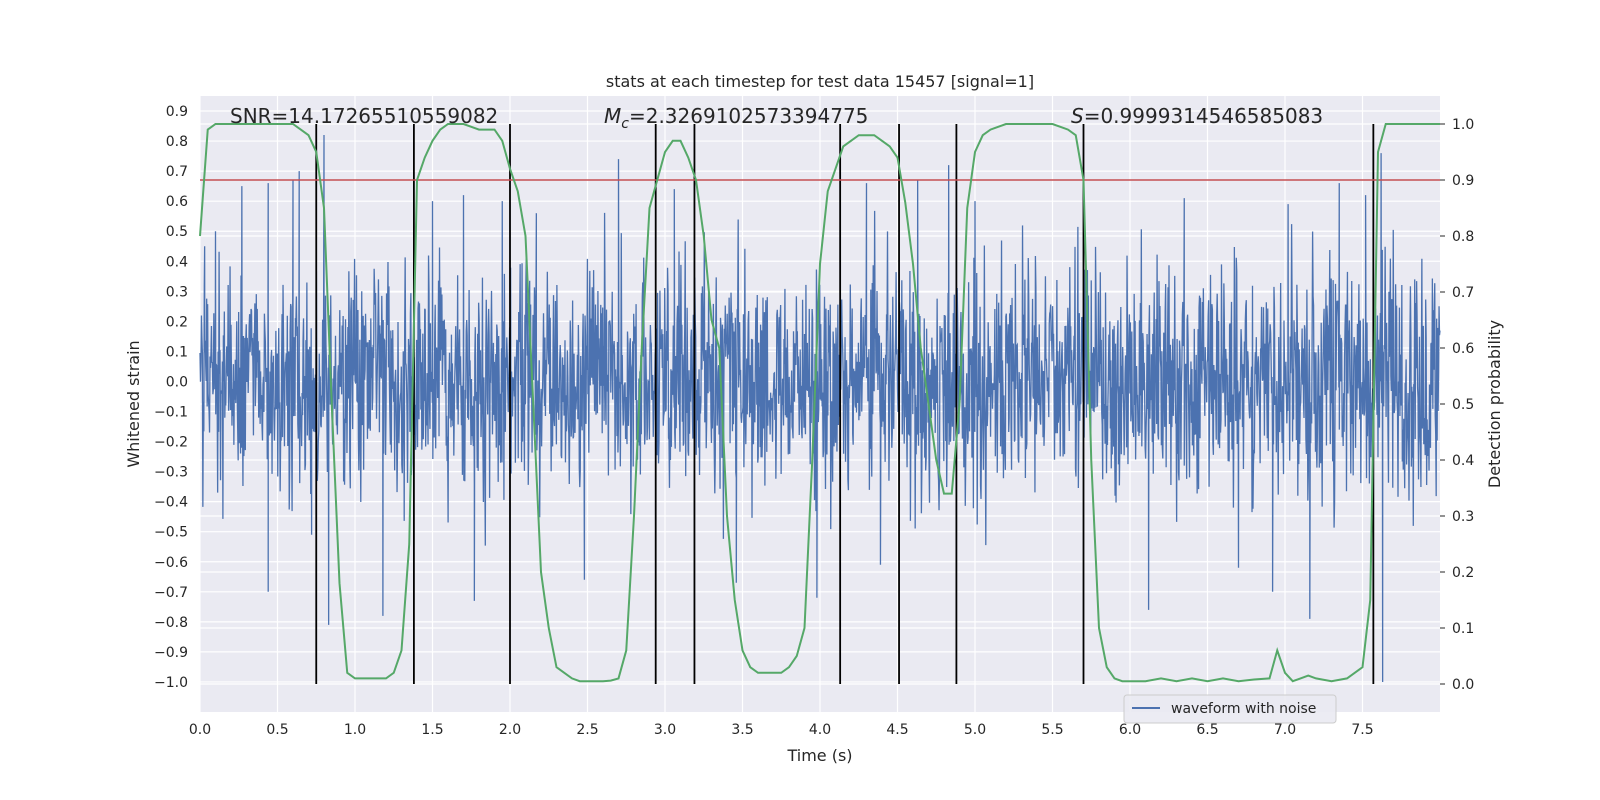  I want to click on x-tick-label: 2.0, so click(510, 730).